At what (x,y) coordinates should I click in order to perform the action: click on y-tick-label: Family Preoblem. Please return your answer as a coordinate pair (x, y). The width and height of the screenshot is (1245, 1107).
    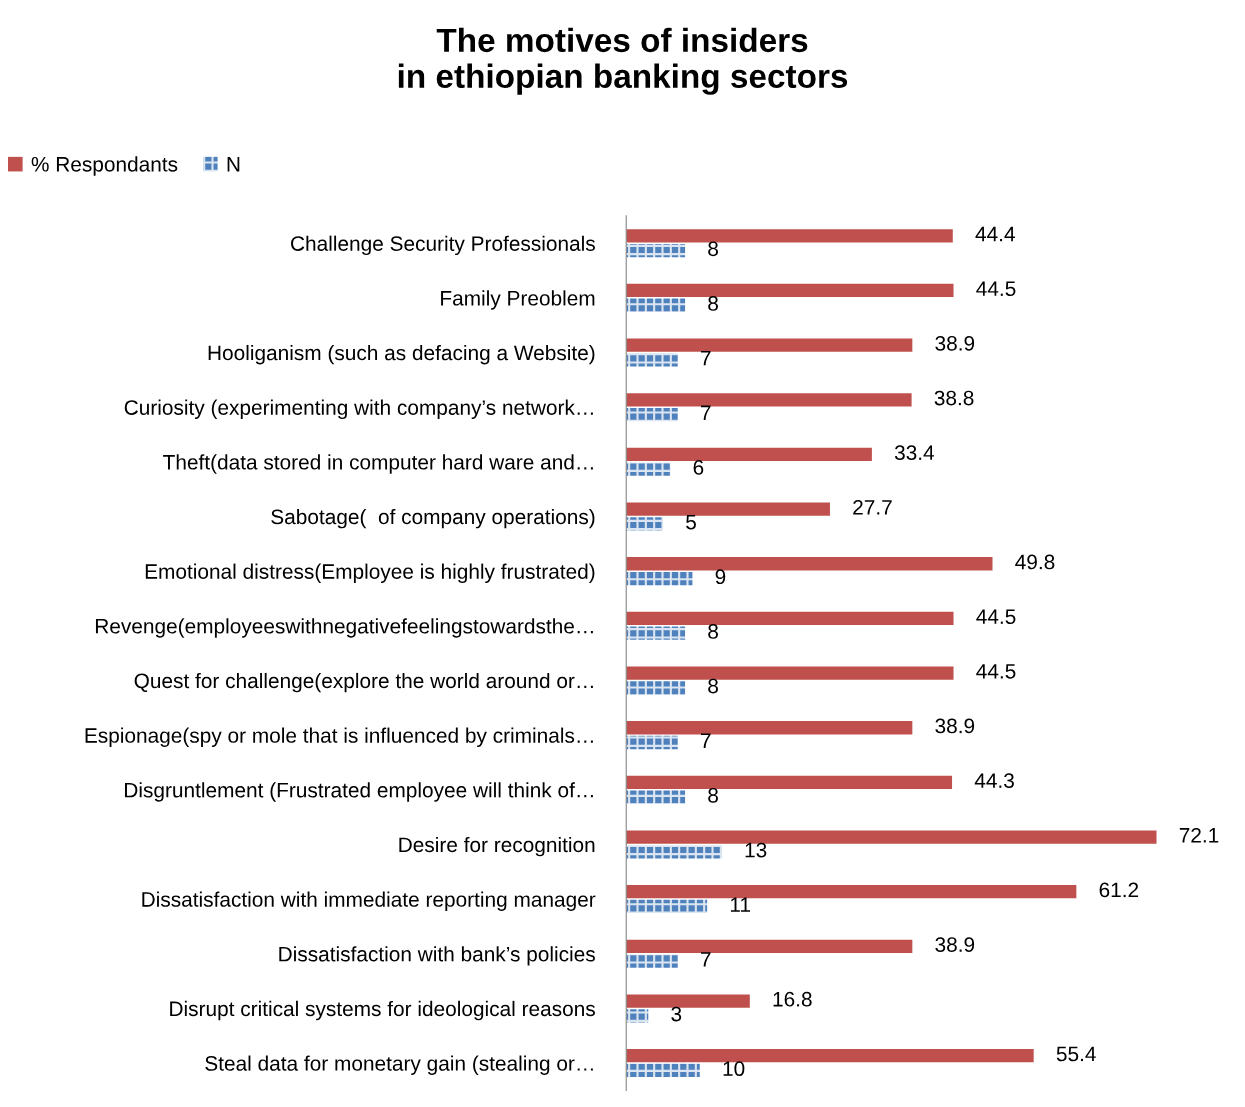
    Looking at the image, I should click on (518, 300).